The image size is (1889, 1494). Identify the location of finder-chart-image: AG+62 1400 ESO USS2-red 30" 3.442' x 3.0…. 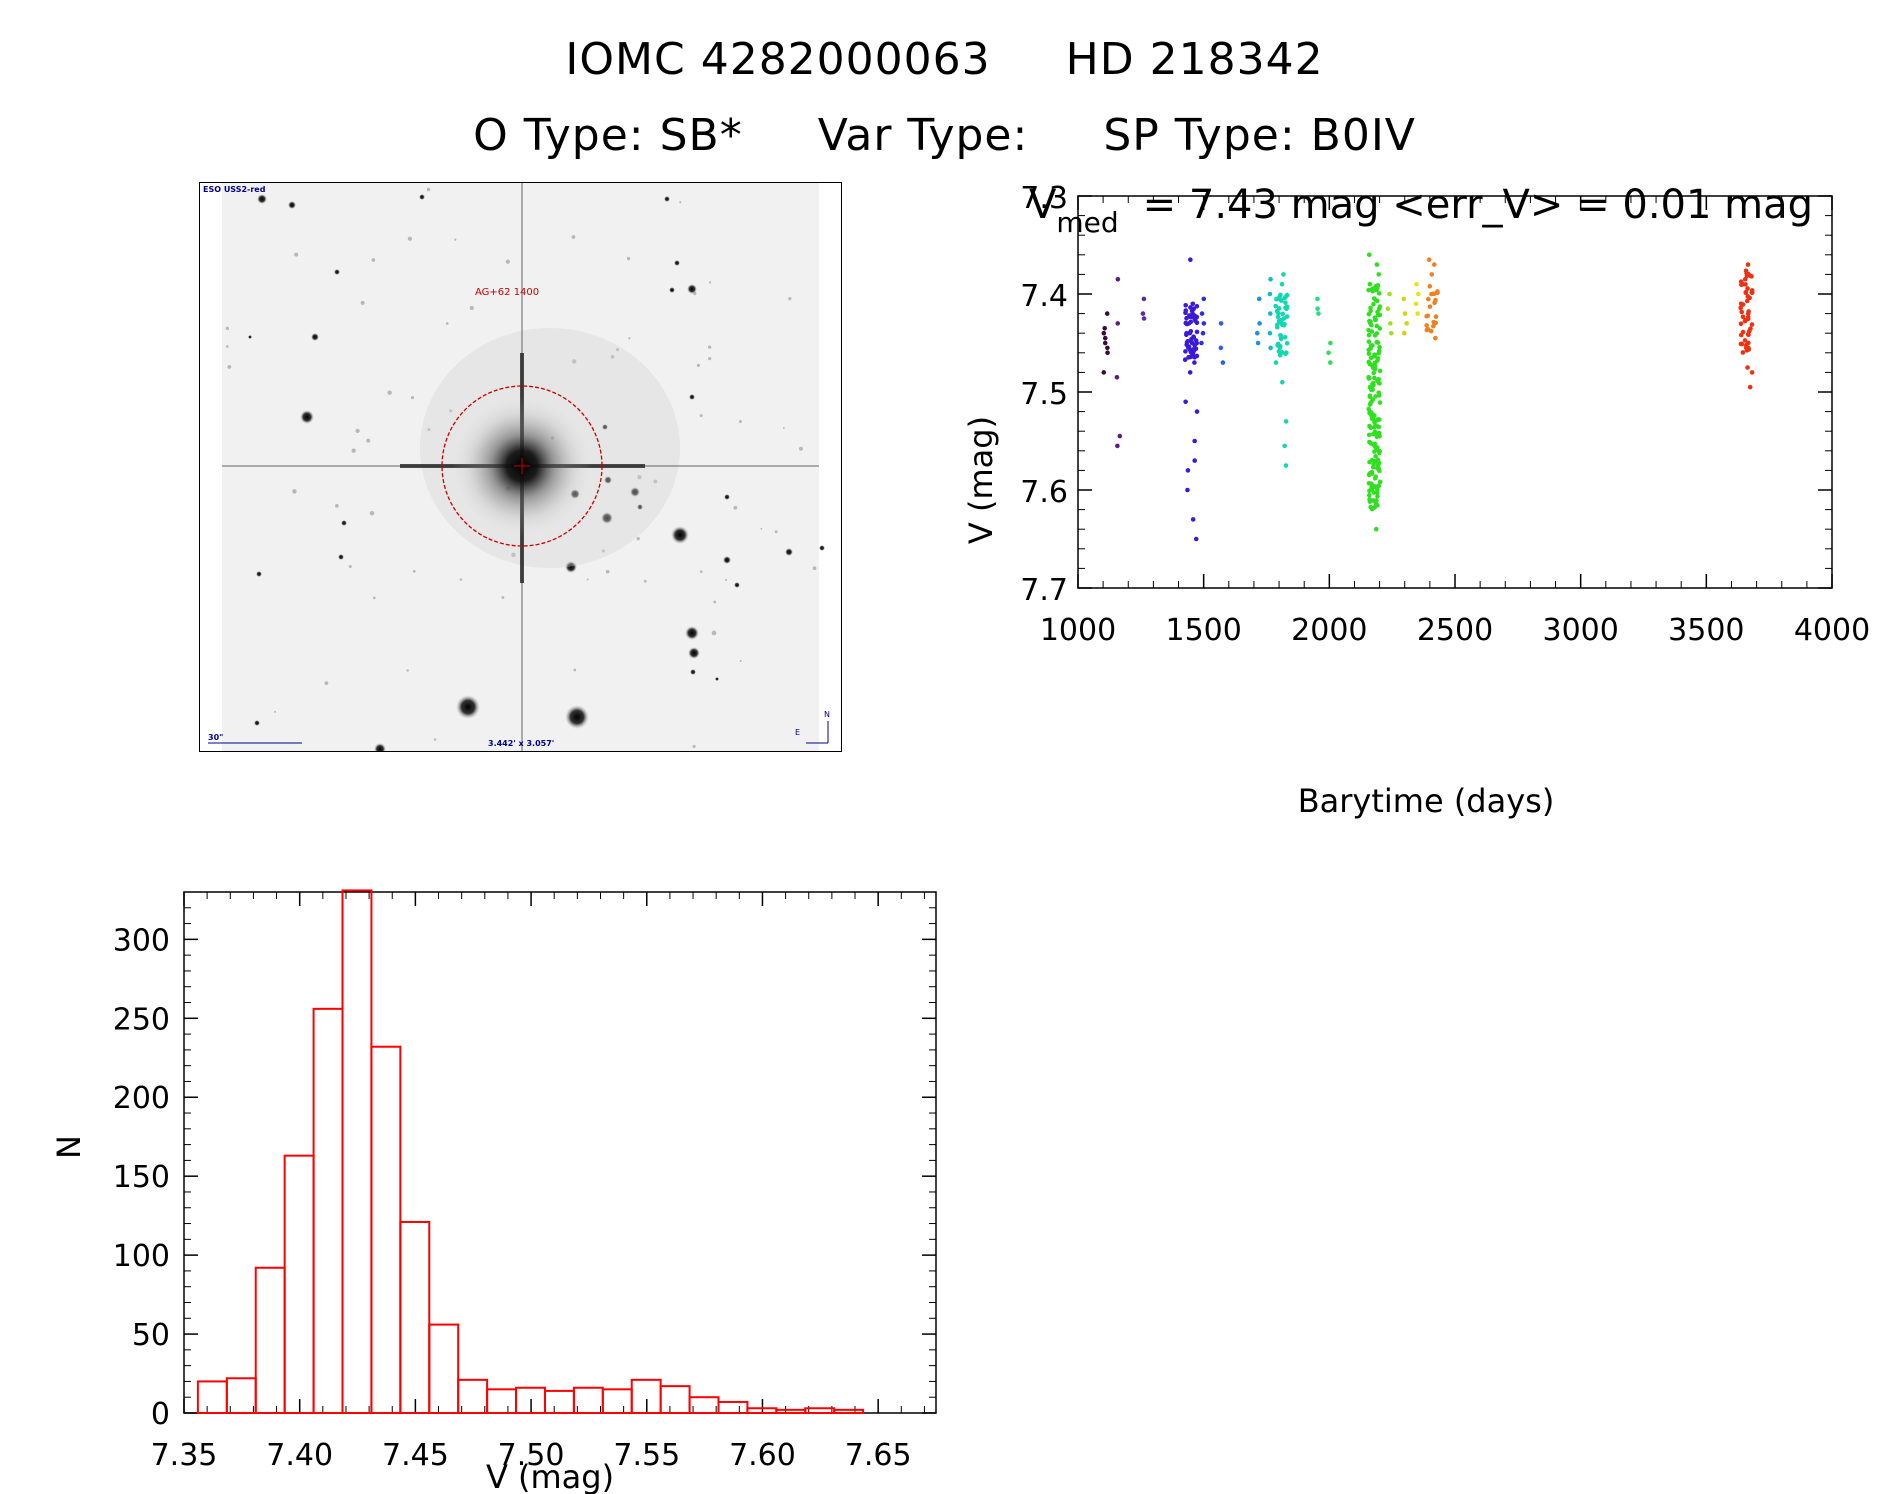
(520, 467).